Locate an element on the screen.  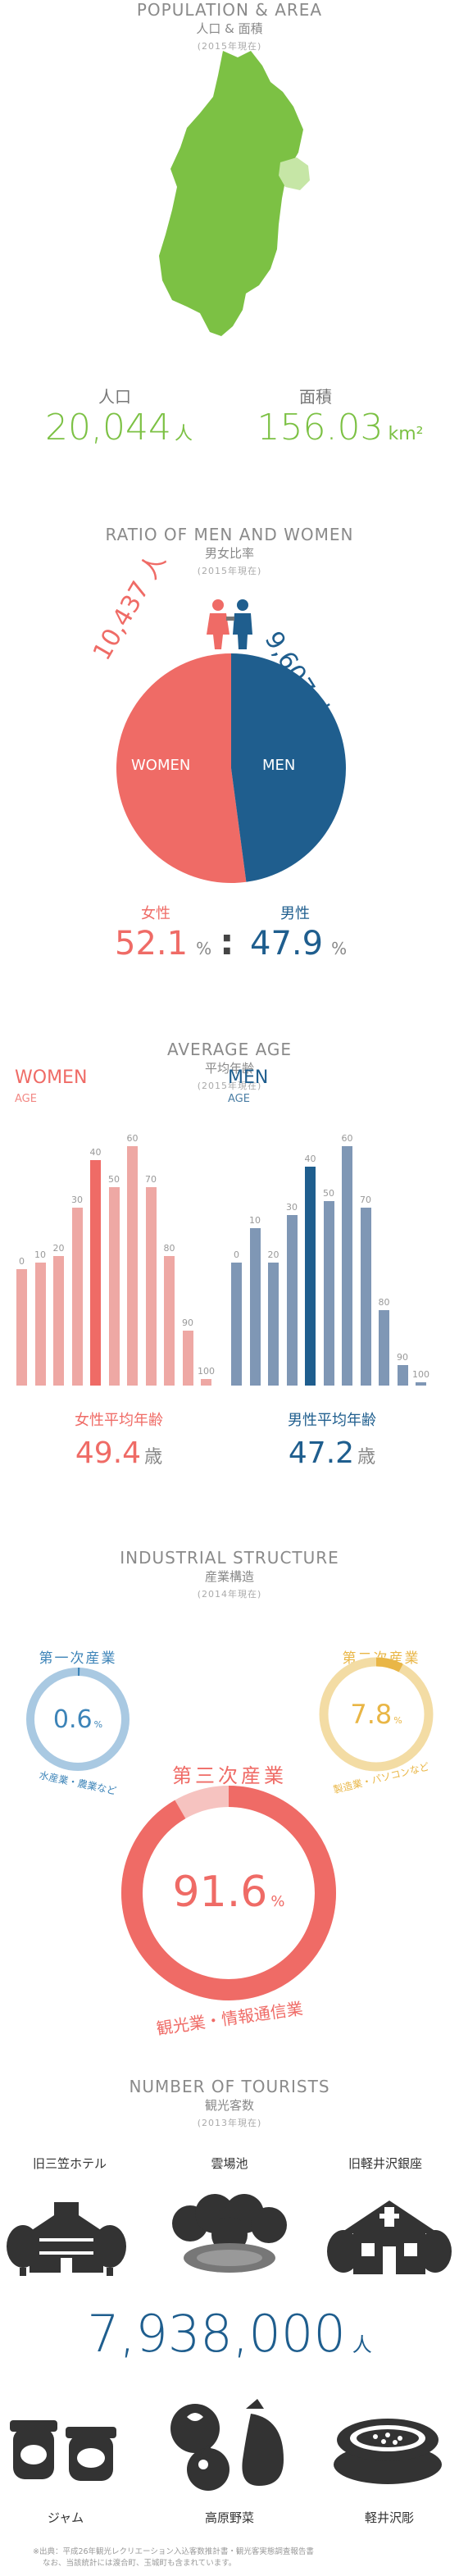
tertiary-value-row: 91.6% is located at coordinates (228, 1892).